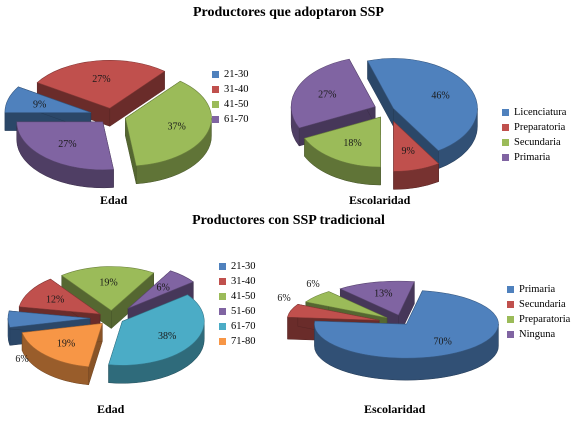 This screenshot has height=428, width=577. Describe the element at coordinates (167, 336) in the screenshot. I see `data-label-3-61-70: 38%` at that location.